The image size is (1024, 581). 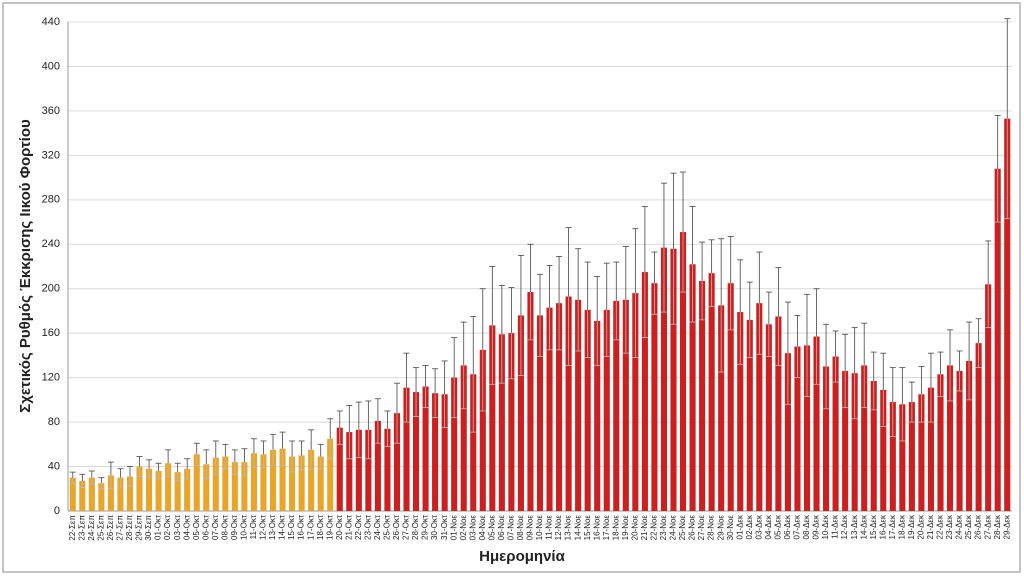 What do you see at coordinates (244, 527) in the screenshot?
I see `x-tick-label: 10-Οκτ` at bounding box center [244, 527].